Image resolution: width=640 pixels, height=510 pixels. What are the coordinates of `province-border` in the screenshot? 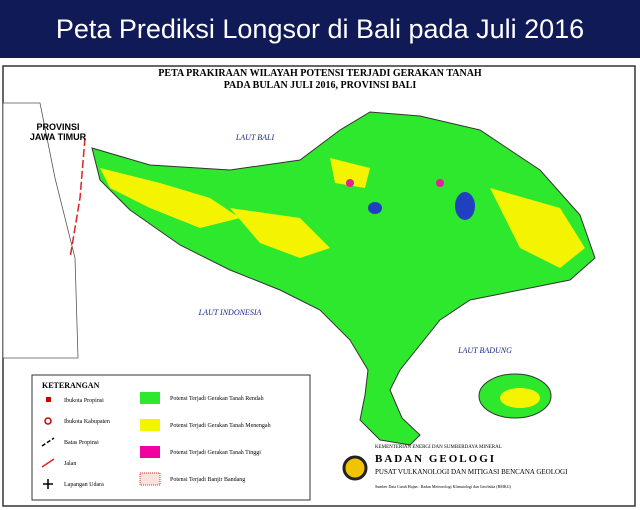 It's located at (77, 198).